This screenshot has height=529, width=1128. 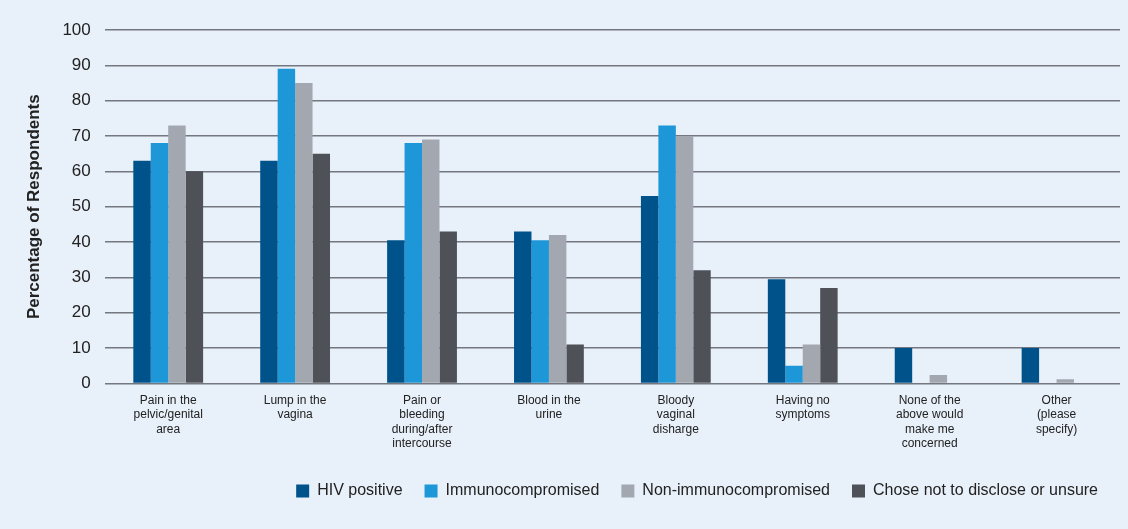 I want to click on y-tick-label: 90, so click(x=81, y=65).